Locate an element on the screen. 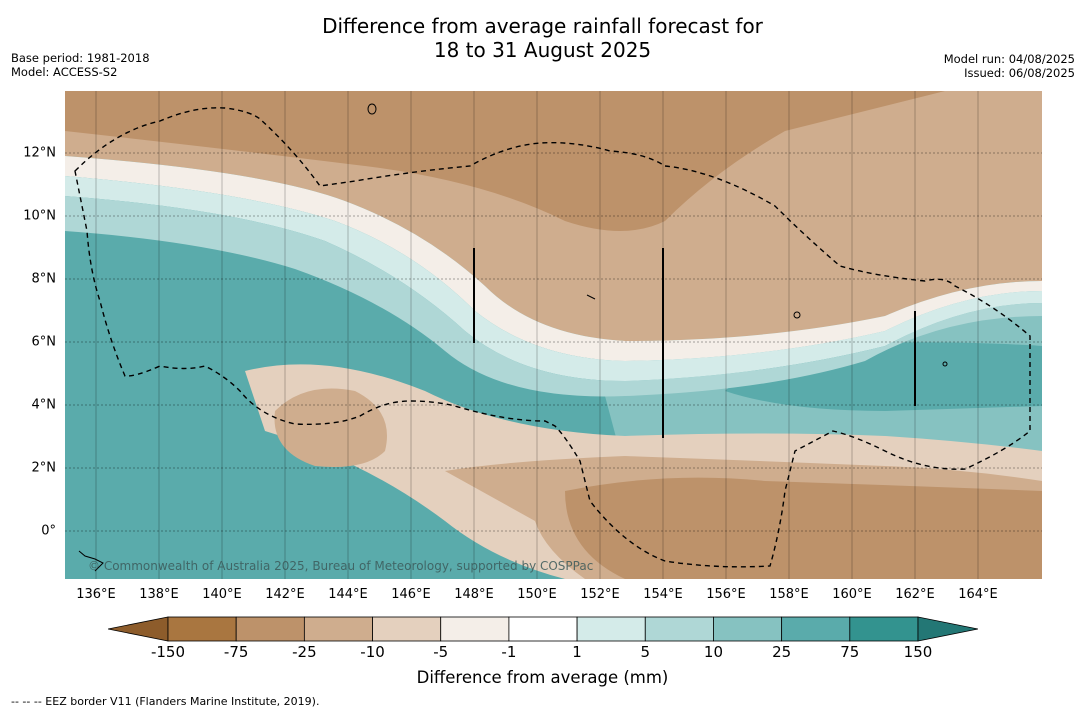 The width and height of the screenshot is (1085, 713). colorbar-tick-label: -10 is located at coordinates (372, 652).